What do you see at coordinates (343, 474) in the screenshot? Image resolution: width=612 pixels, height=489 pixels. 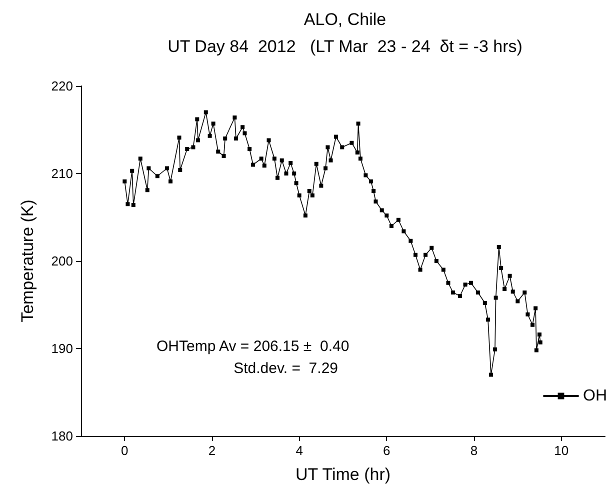 I see `x-axis-title: UT Time (hr)` at bounding box center [343, 474].